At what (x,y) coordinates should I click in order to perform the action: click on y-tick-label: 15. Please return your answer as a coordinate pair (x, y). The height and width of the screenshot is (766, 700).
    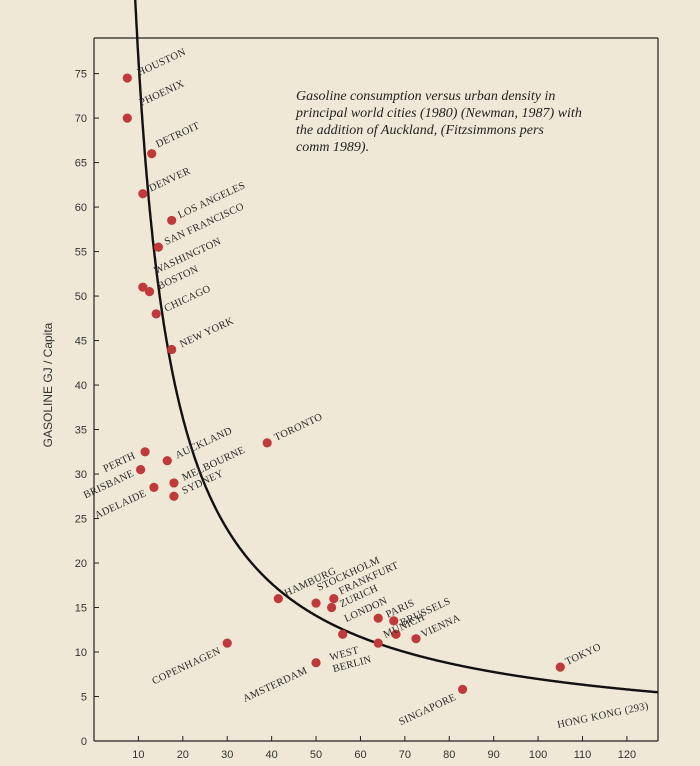
    Looking at the image, I should click on (81, 609).